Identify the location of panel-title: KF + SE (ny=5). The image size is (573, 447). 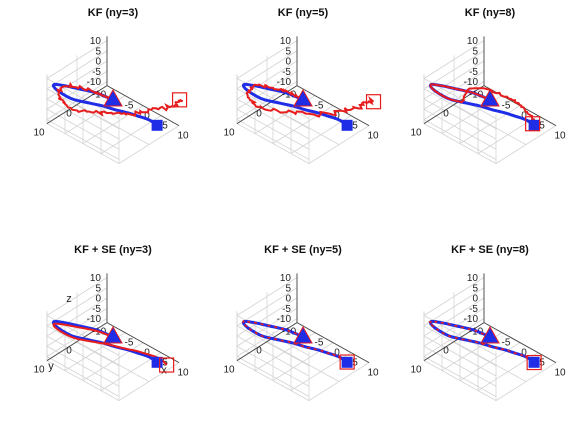
(303, 250).